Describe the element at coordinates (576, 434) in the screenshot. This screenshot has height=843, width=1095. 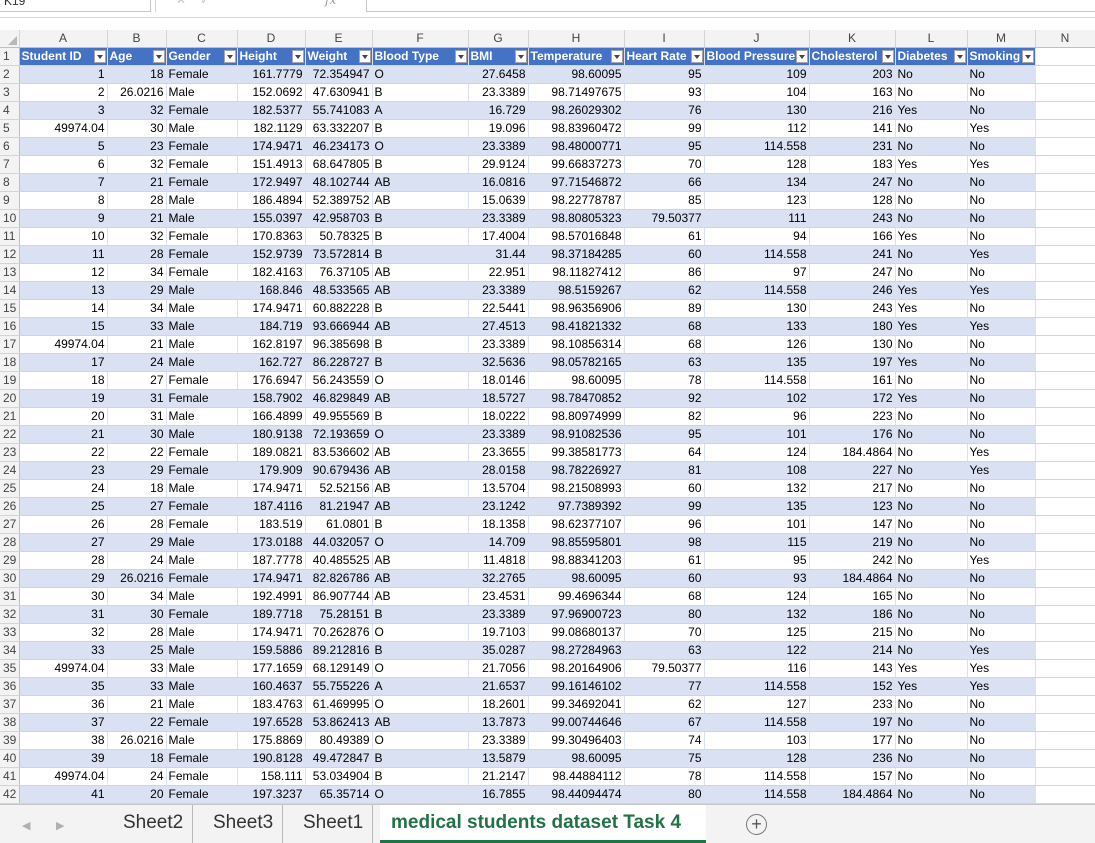
I see `table-cell: 98.91082536` at that location.